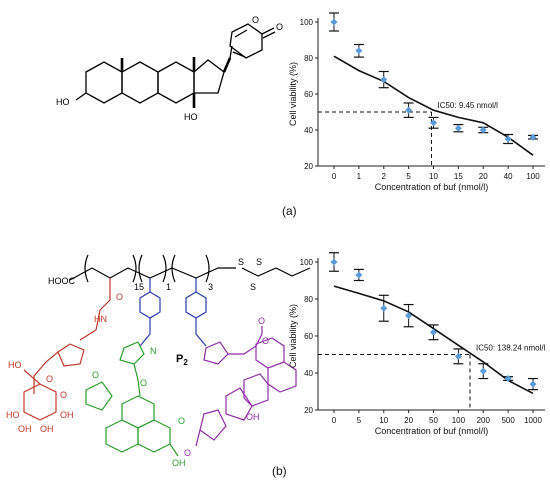 Image resolution: width=550 pixels, height=481 pixels. I want to click on x-tick-label: 15, so click(458, 176).